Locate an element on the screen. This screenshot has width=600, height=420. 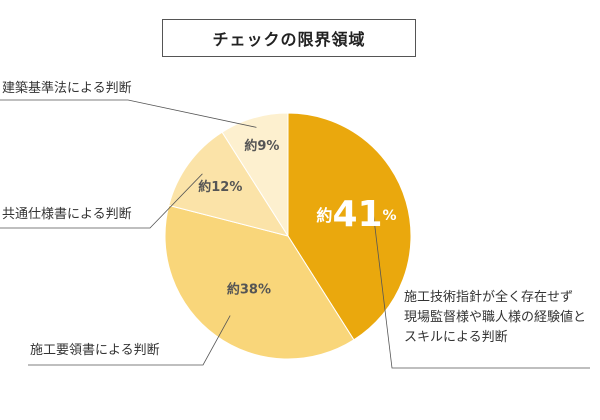
callout-line: 施工技術指針が全く存在せず is located at coordinates (489, 297).